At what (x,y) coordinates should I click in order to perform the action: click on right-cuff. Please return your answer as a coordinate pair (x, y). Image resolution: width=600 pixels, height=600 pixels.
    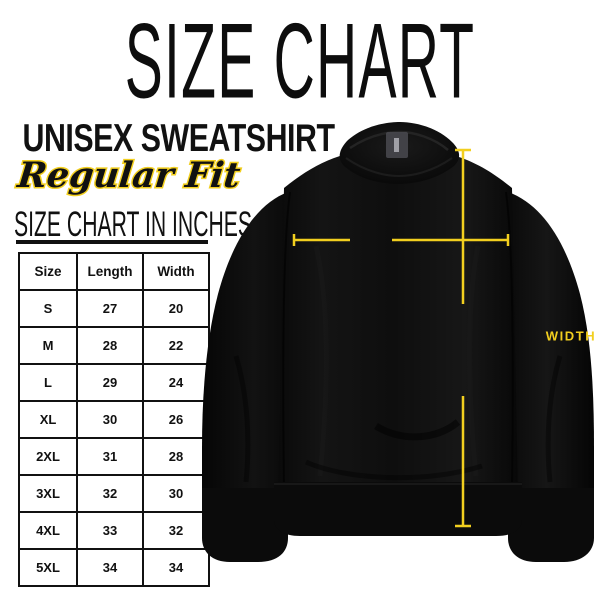
    Looking at the image, I should click on (551, 525).